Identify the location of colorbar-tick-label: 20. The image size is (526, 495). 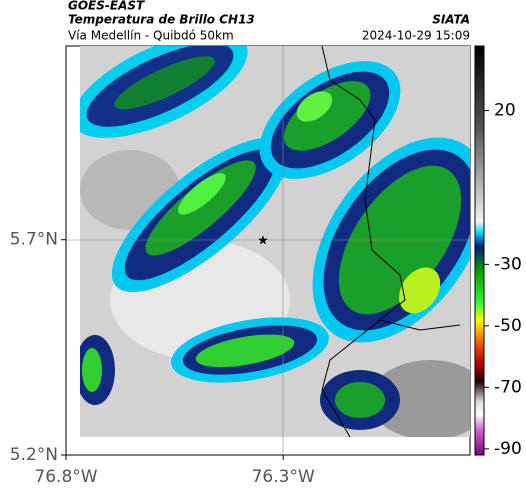
(505, 111).